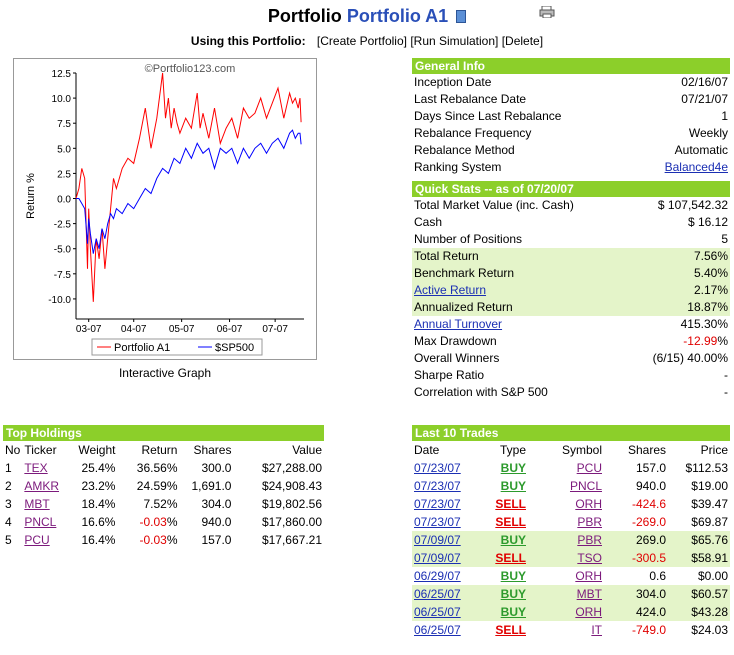 The image size is (734, 655). What do you see at coordinates (42, 486) in the screenshot?
I see `holding-ticker-link: AMKR` at bounding box center [42, 486].